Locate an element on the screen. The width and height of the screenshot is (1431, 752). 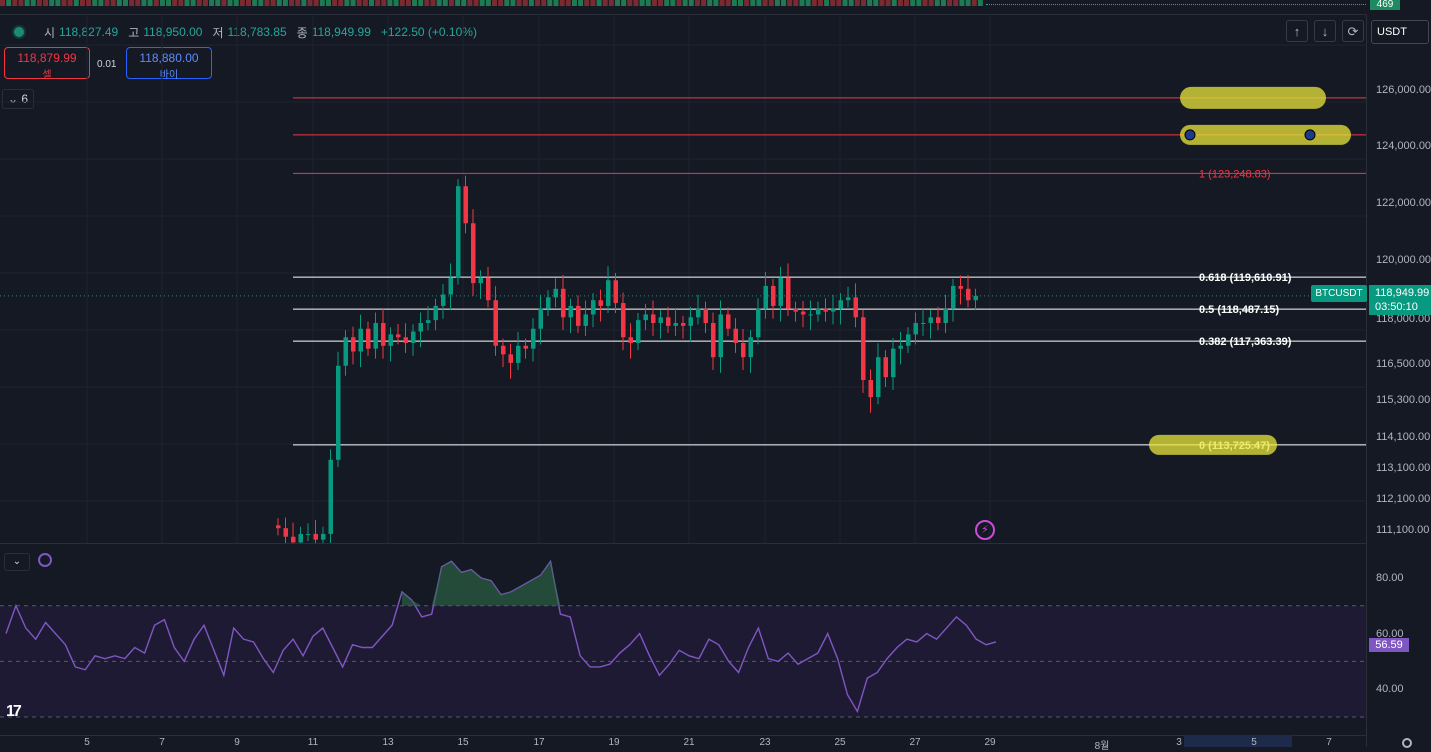
sell-button: 118,879.99 셀 is located at coordinates (47, 64).